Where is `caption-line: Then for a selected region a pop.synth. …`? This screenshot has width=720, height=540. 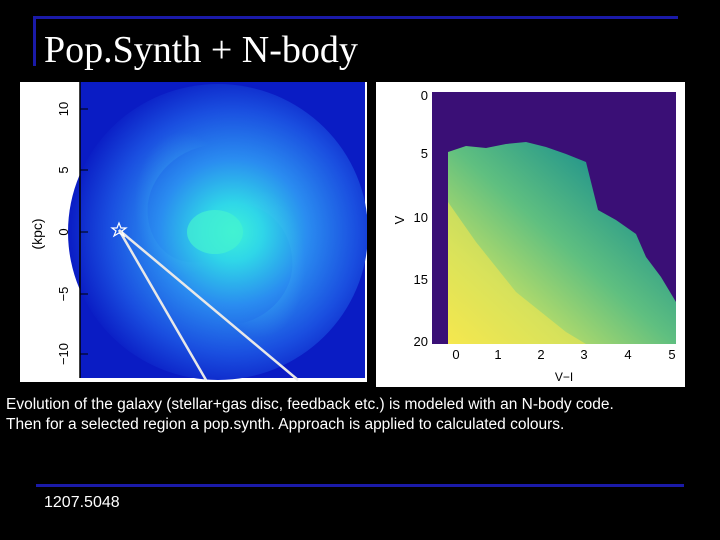 caption-line: Then for a selected region a pop.synth. … is located at coordinates (285, 424).